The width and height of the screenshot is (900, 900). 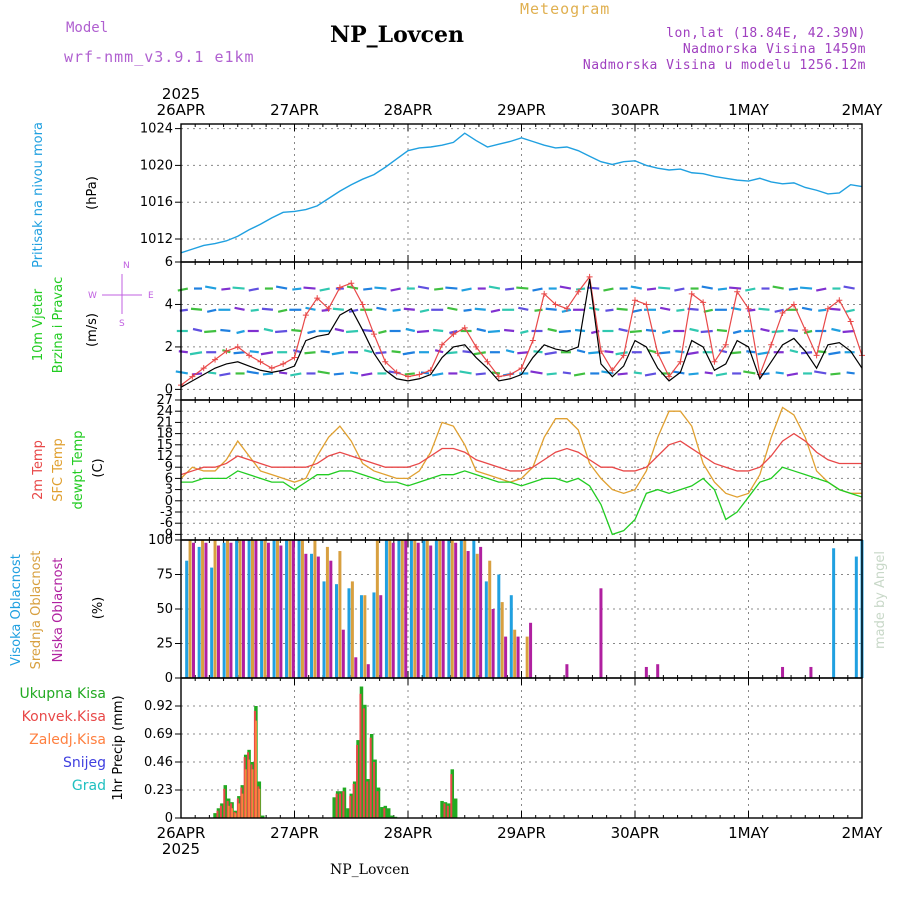 I want to click on y-tick-label: 1024, so click(x=156, y=129).